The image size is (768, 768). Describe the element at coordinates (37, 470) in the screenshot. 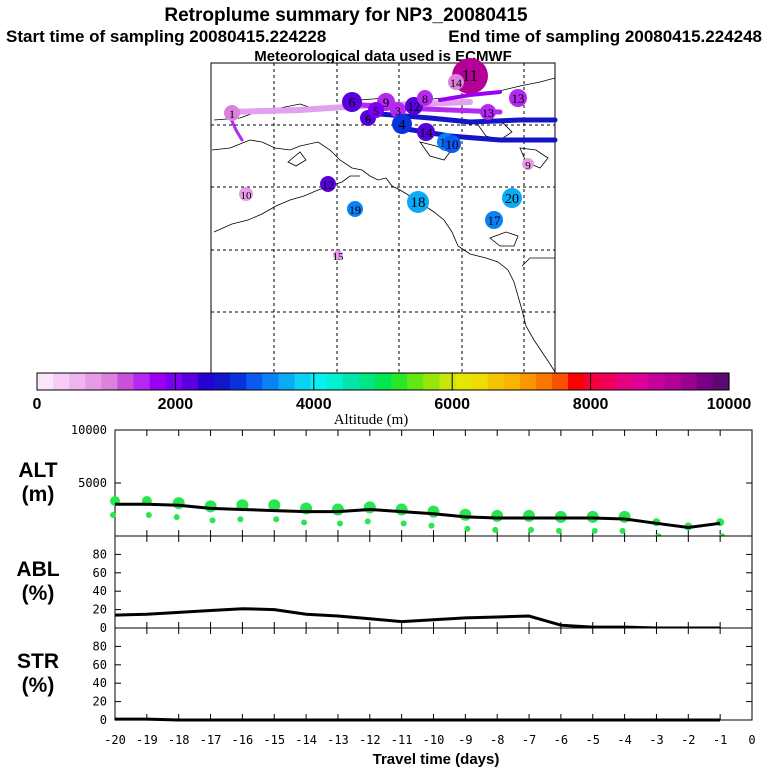

I see `panel-y-label: ALT` at that location.